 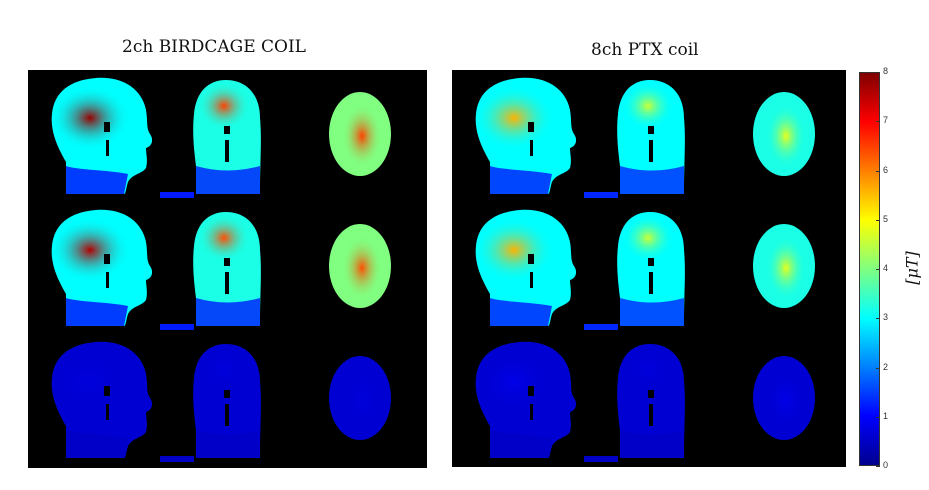 I want to click on birdcage-coil-title: 2ch BIRDCAGE COIL, so click(x=214, y=47).